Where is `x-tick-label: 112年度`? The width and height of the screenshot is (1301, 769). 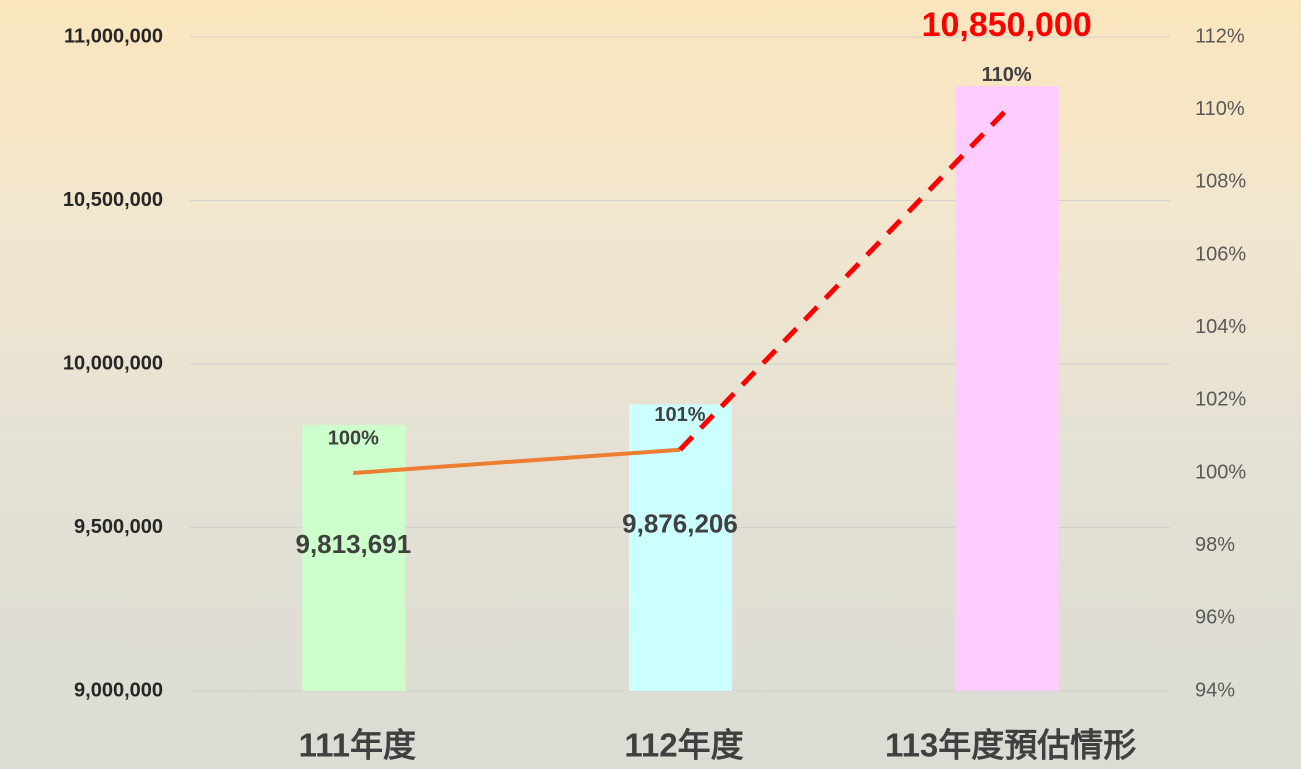
x-tick-label: 112年度 is located at coordinates (683, 745).